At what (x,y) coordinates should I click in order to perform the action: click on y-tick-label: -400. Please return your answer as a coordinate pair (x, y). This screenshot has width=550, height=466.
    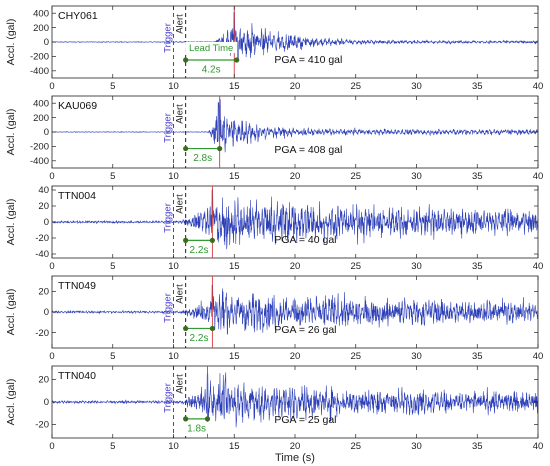
    Looking at the image, I should click on (39, 71).